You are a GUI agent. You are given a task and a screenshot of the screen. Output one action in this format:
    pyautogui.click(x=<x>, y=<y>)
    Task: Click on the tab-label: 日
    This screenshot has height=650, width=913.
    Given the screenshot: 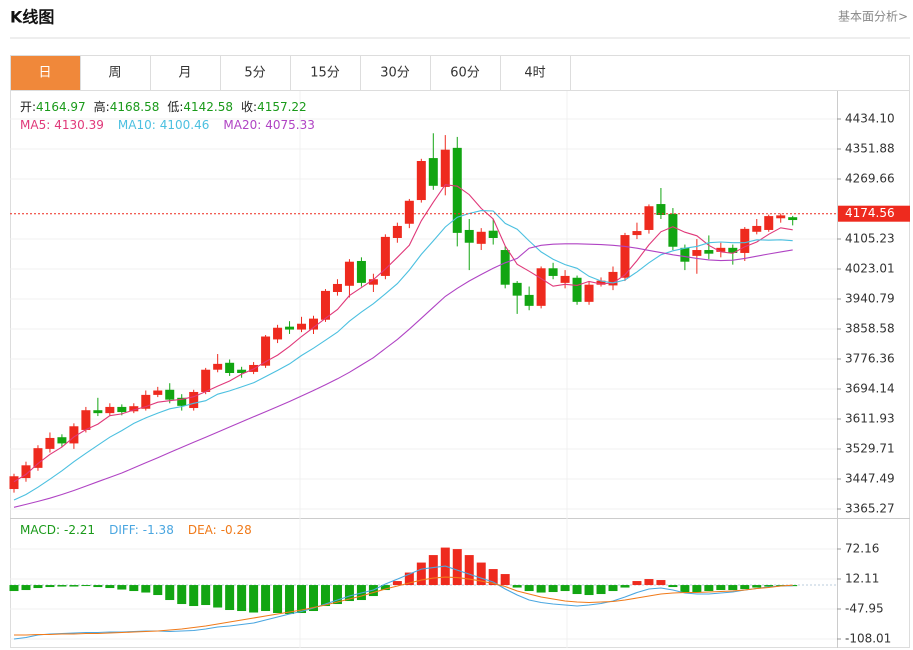 What is the action you would take?
    pyautogui.click(x=44, y=73)
    